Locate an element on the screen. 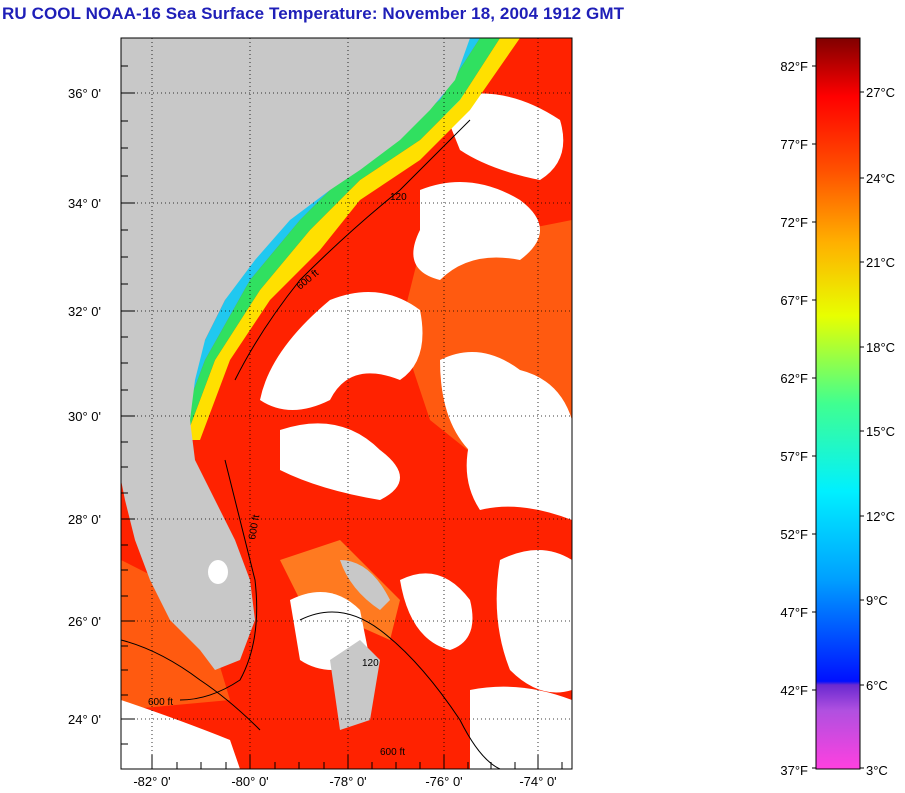  fahrenheit-label: 52°F is located at coordinates (794, 534).